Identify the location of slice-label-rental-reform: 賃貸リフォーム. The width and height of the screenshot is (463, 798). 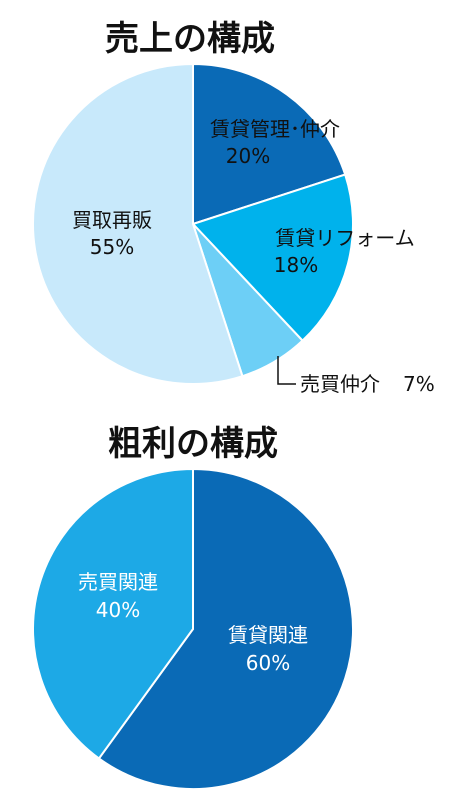
(344, 238).